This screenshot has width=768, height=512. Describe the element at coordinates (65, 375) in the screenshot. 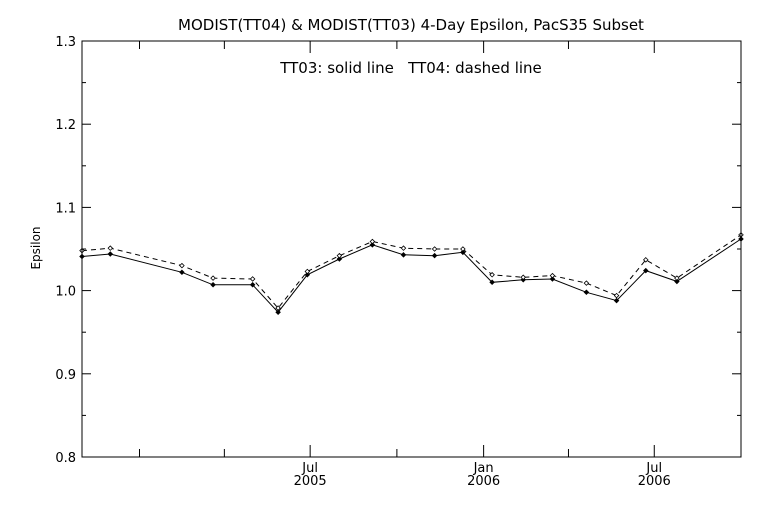

I see `y-tick-label: 0.9` at that location.